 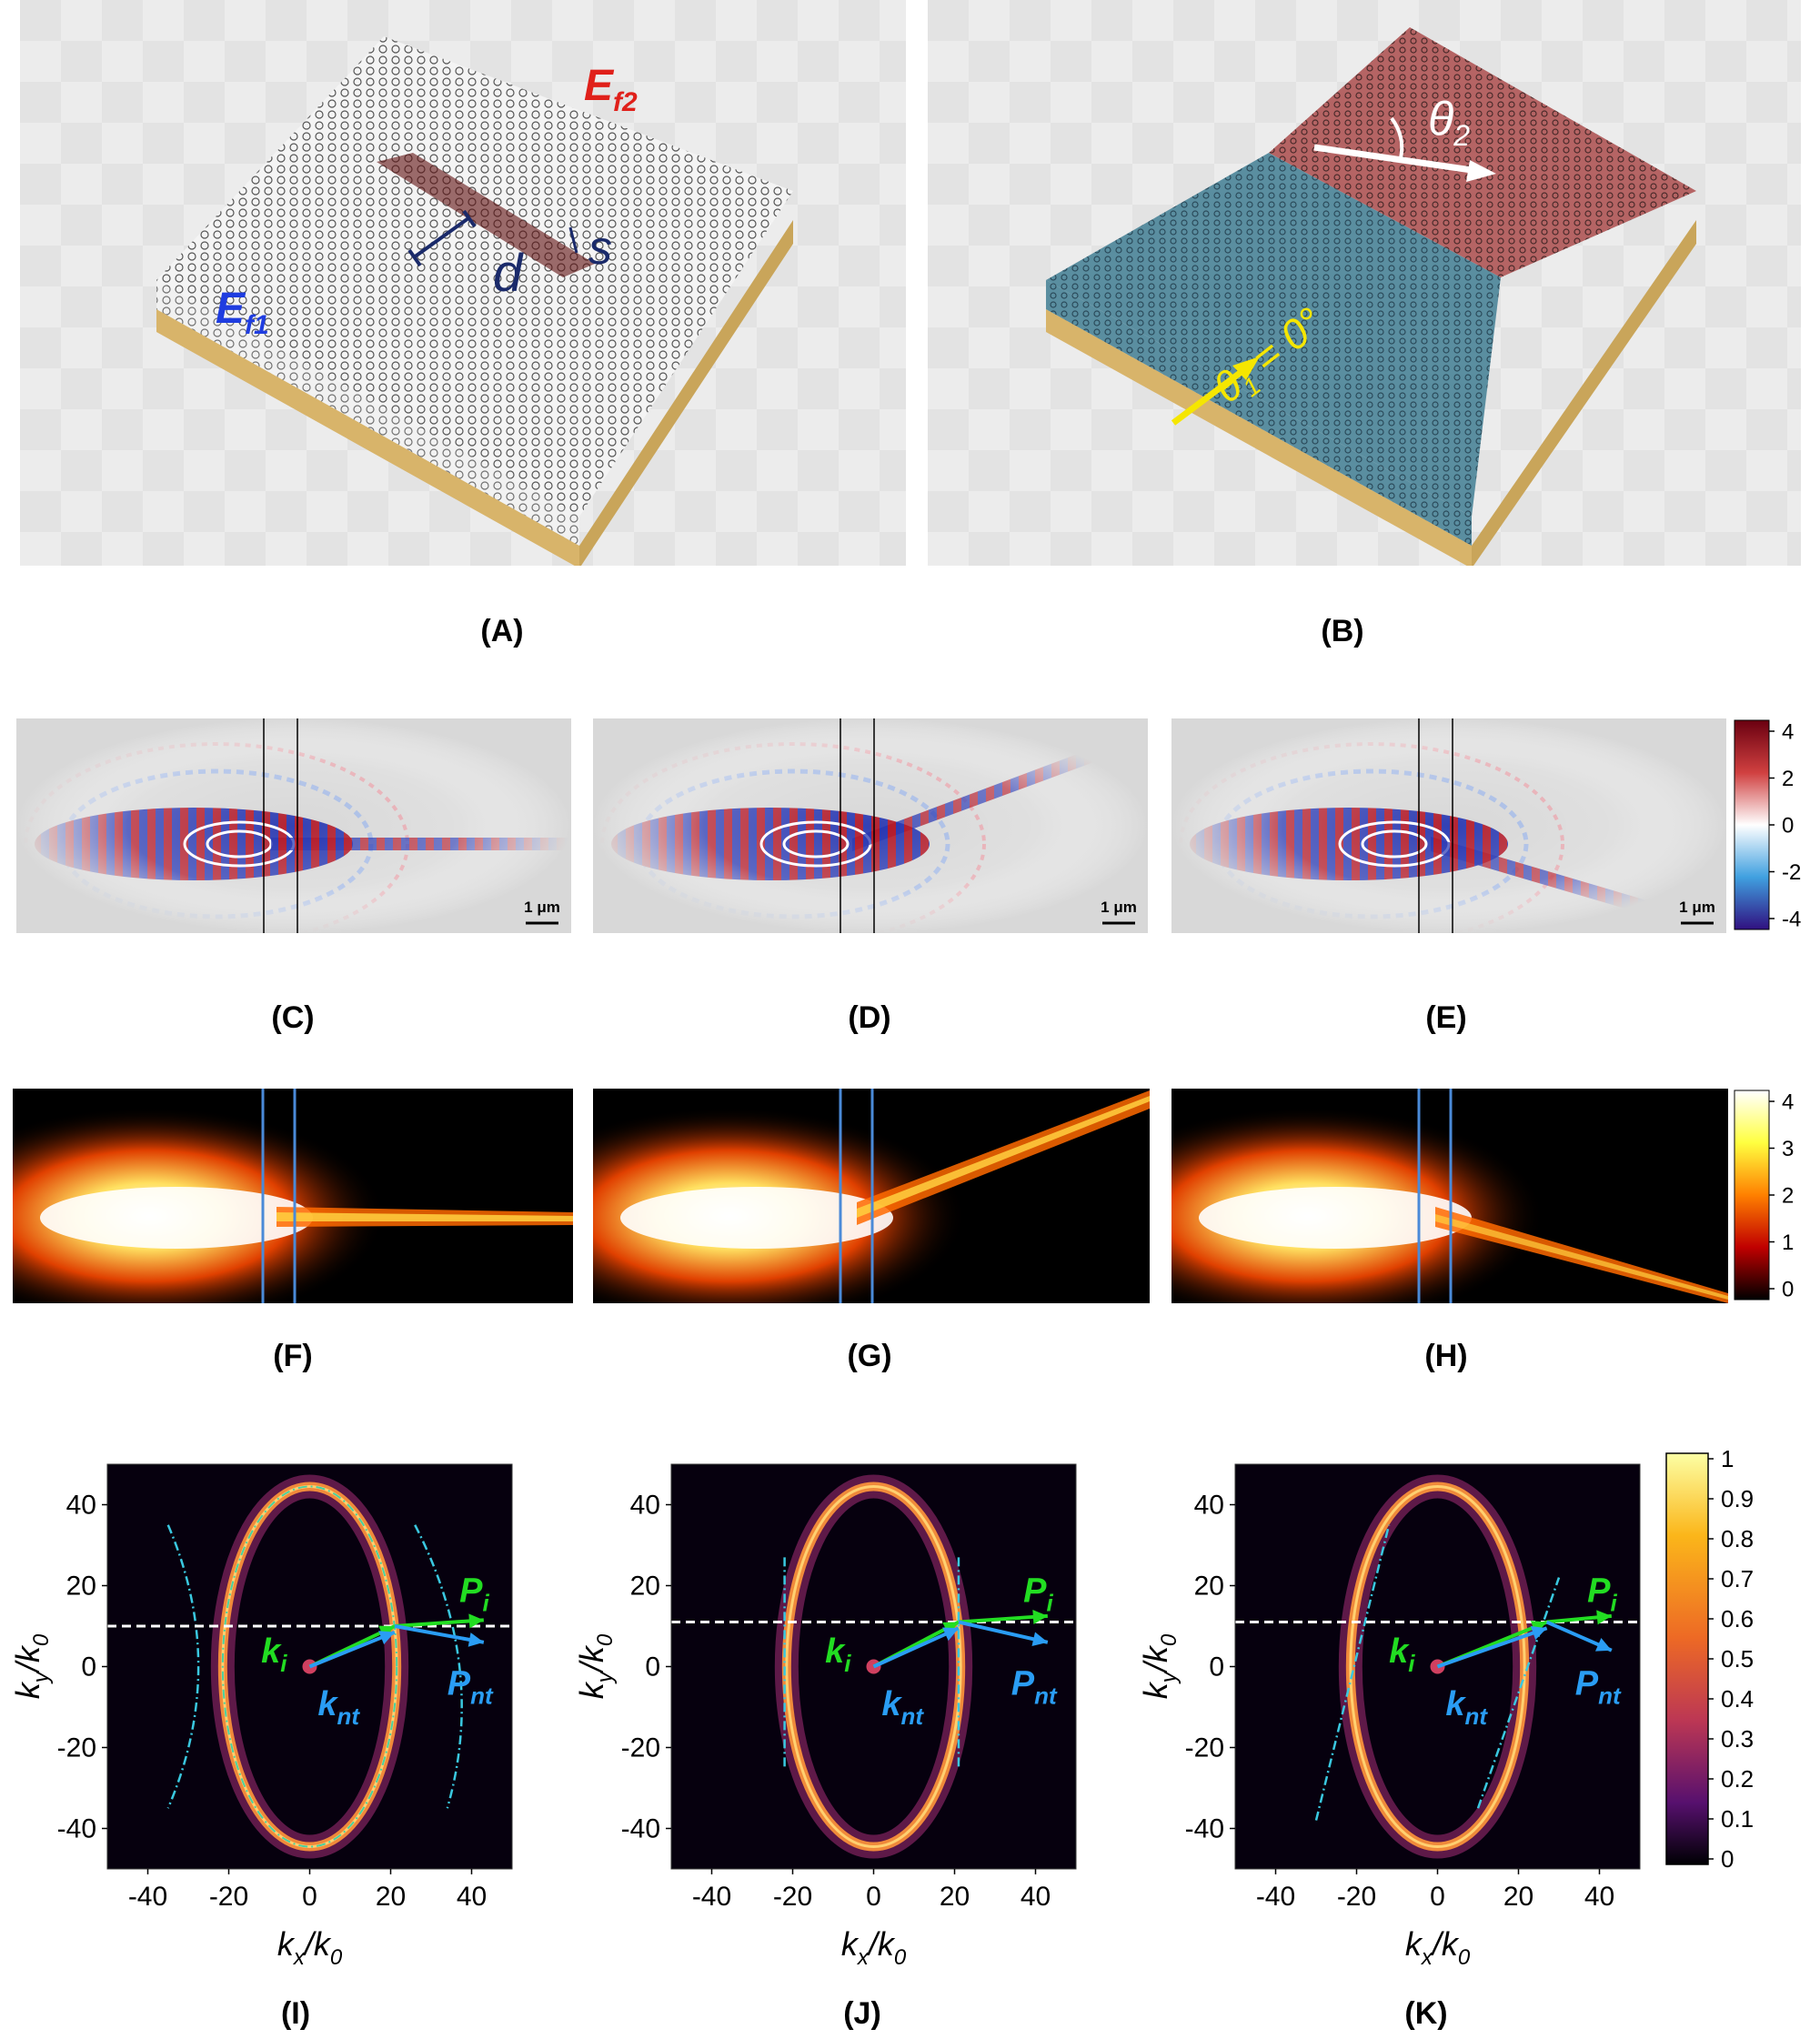 I want to click on colorbar-intensity: 4 3 2 1 0, so click(x=1776, y=1196).